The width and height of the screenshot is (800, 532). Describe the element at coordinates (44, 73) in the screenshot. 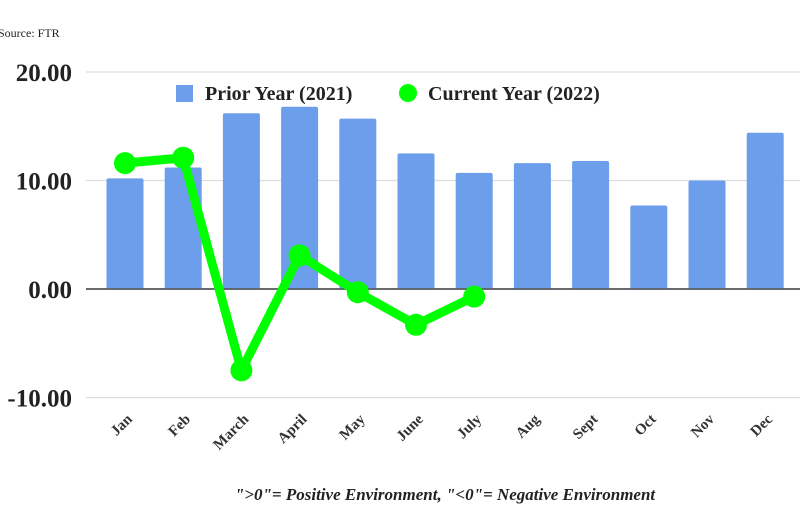

I see `y-tick-label: 20.00` at that location.